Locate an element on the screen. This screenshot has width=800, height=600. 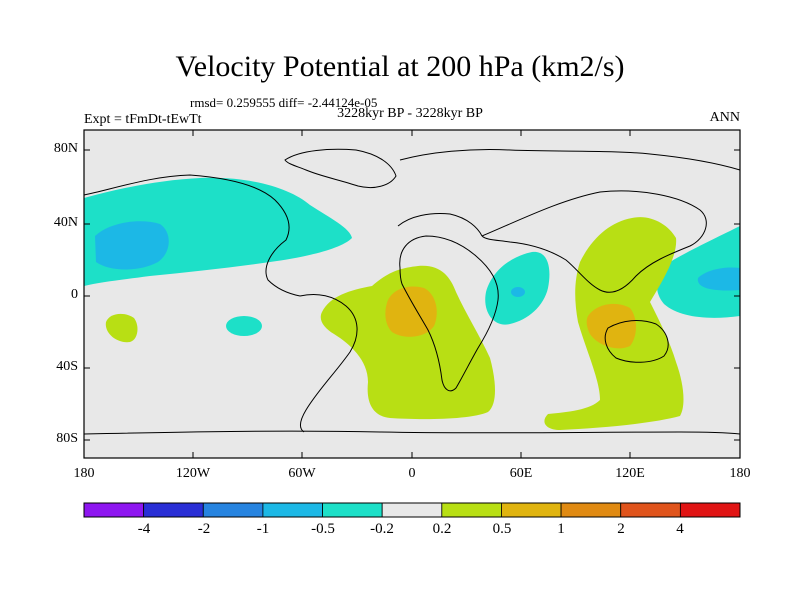
colorbar-label: -1 is located at coordinates (263, 529).